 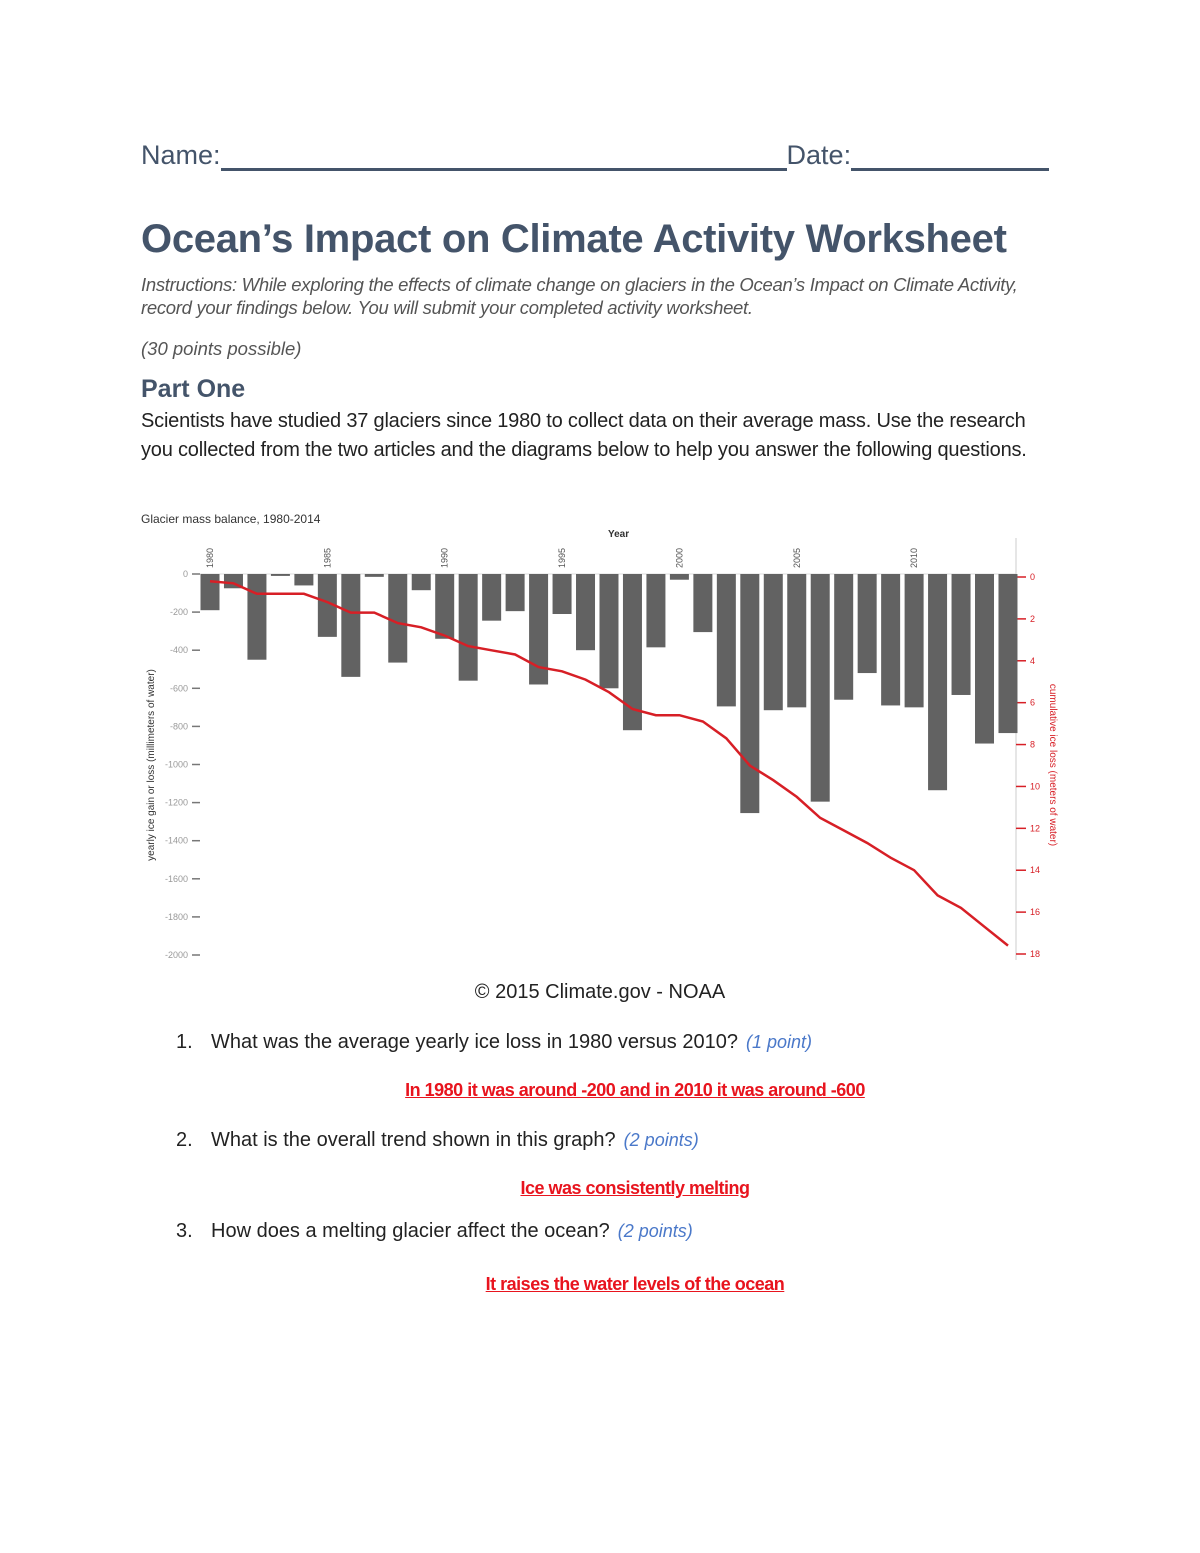 What do you see at coordinates (184, 1042) in the screenshot?
I see `question-number: 1.` at bounding box center [184, 1042].